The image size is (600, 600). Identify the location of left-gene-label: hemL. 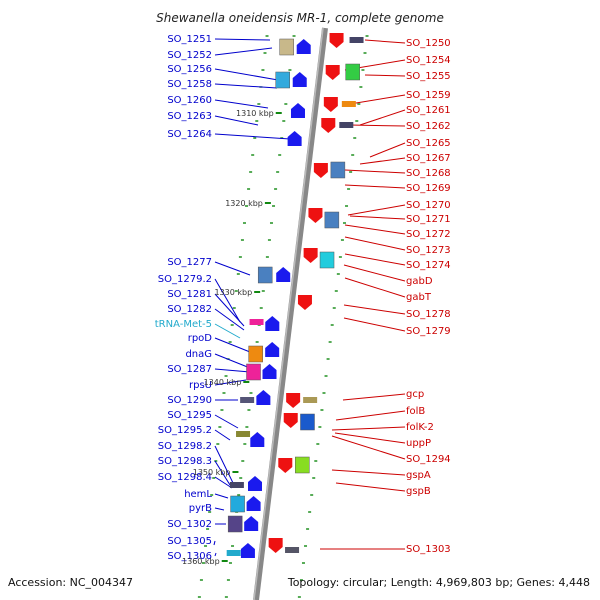
(198, 494).